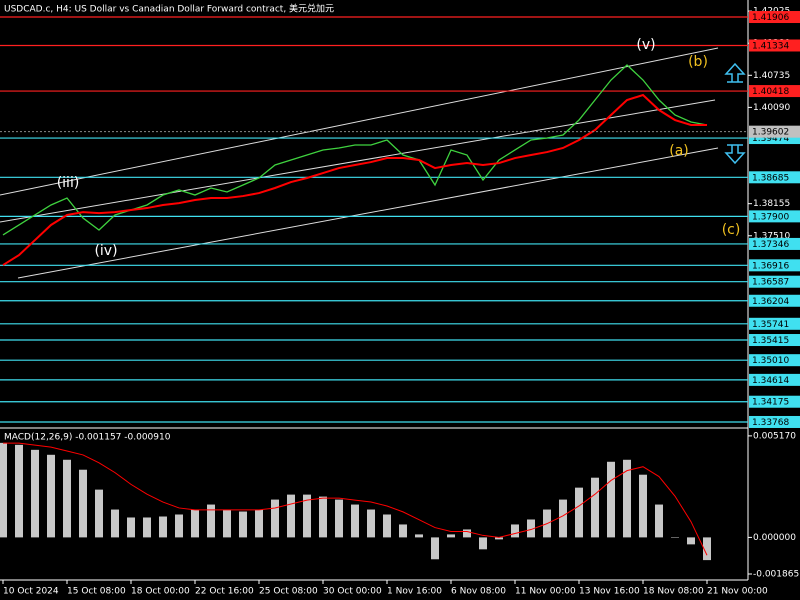  Describe the element at coordinates (68, 183) in the screenshot. I see `wave-label: (iii)` at that location.